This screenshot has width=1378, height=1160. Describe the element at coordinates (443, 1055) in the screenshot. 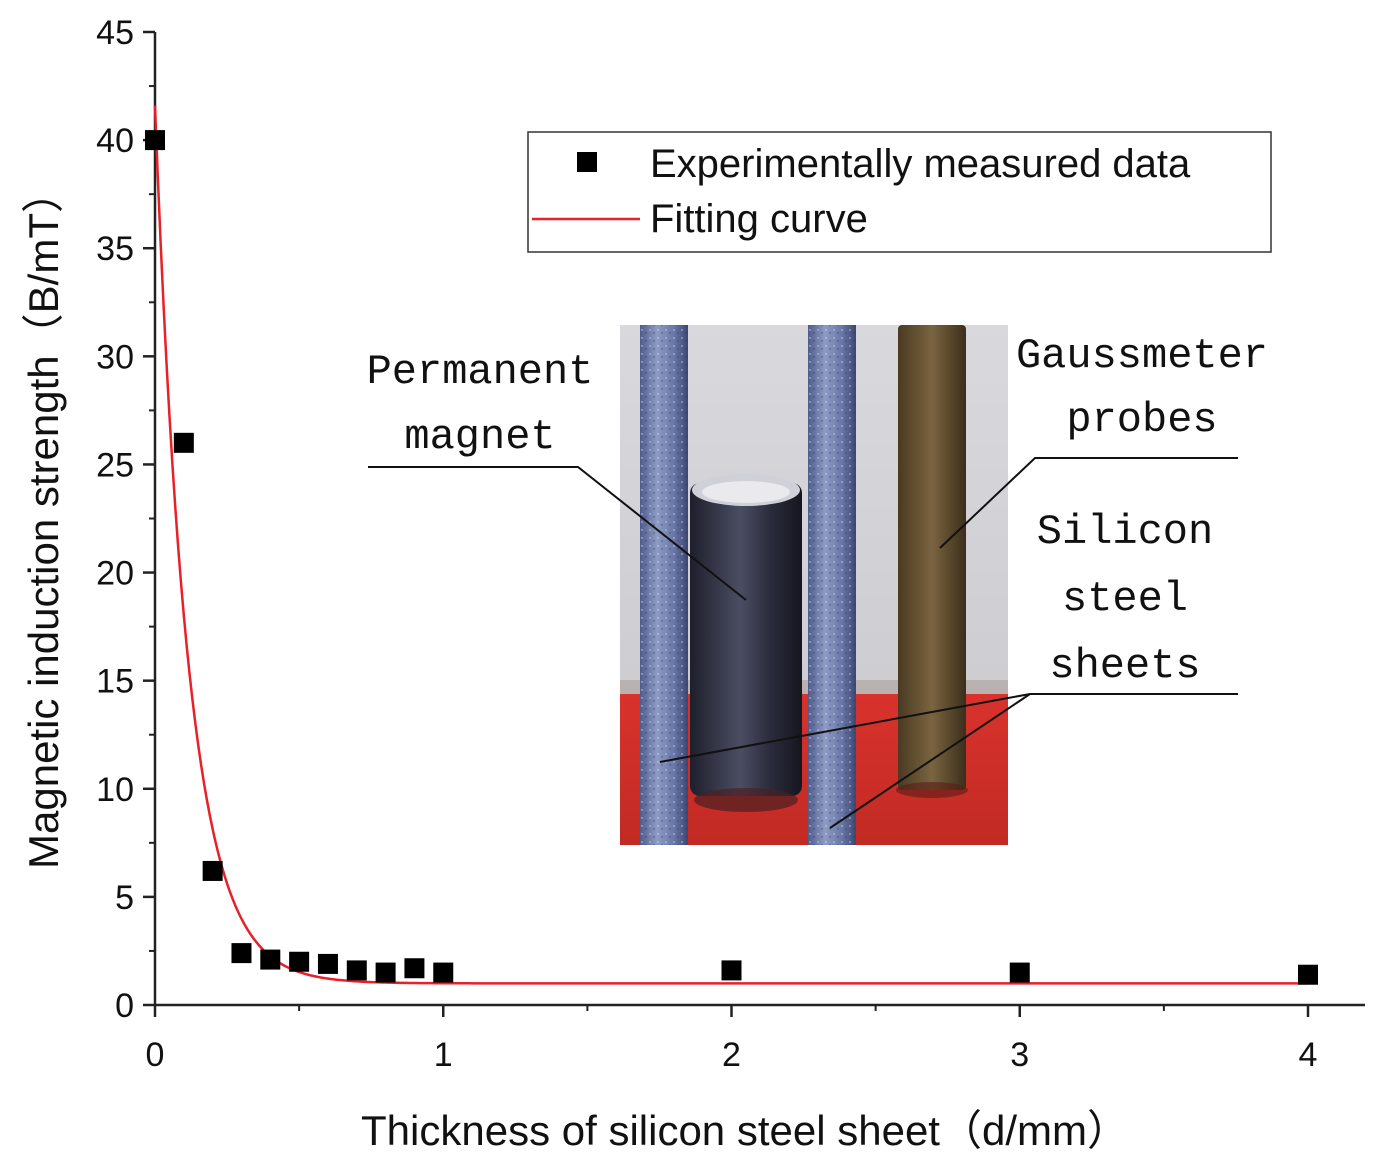

I see `x-tick-label: 1` at that location.